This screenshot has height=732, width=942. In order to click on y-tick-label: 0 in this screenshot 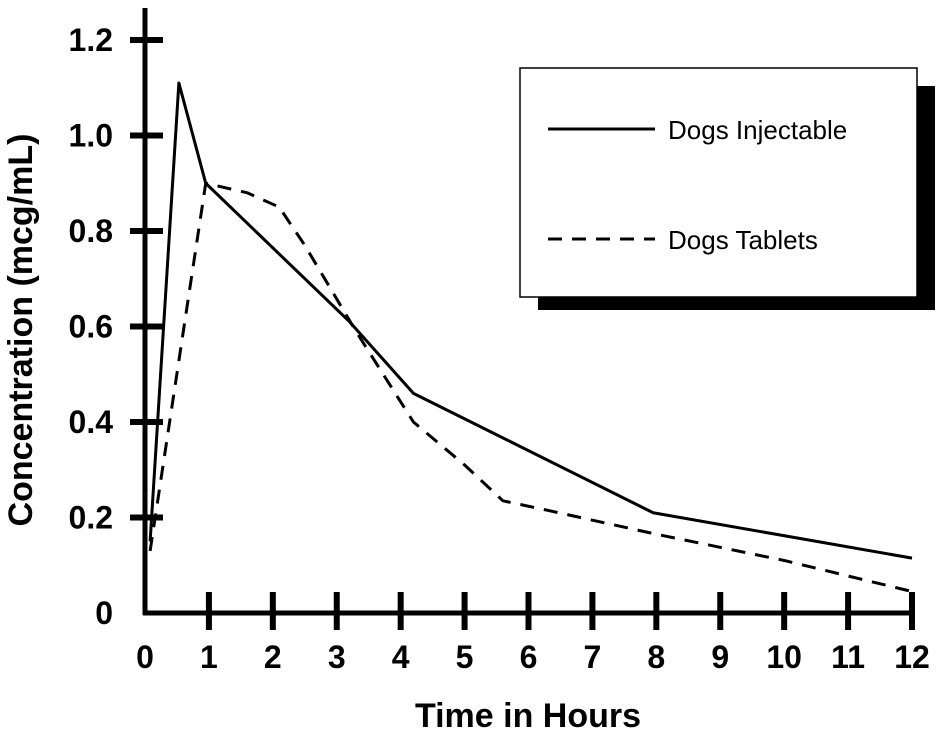, I will do `click(104, 613)`.